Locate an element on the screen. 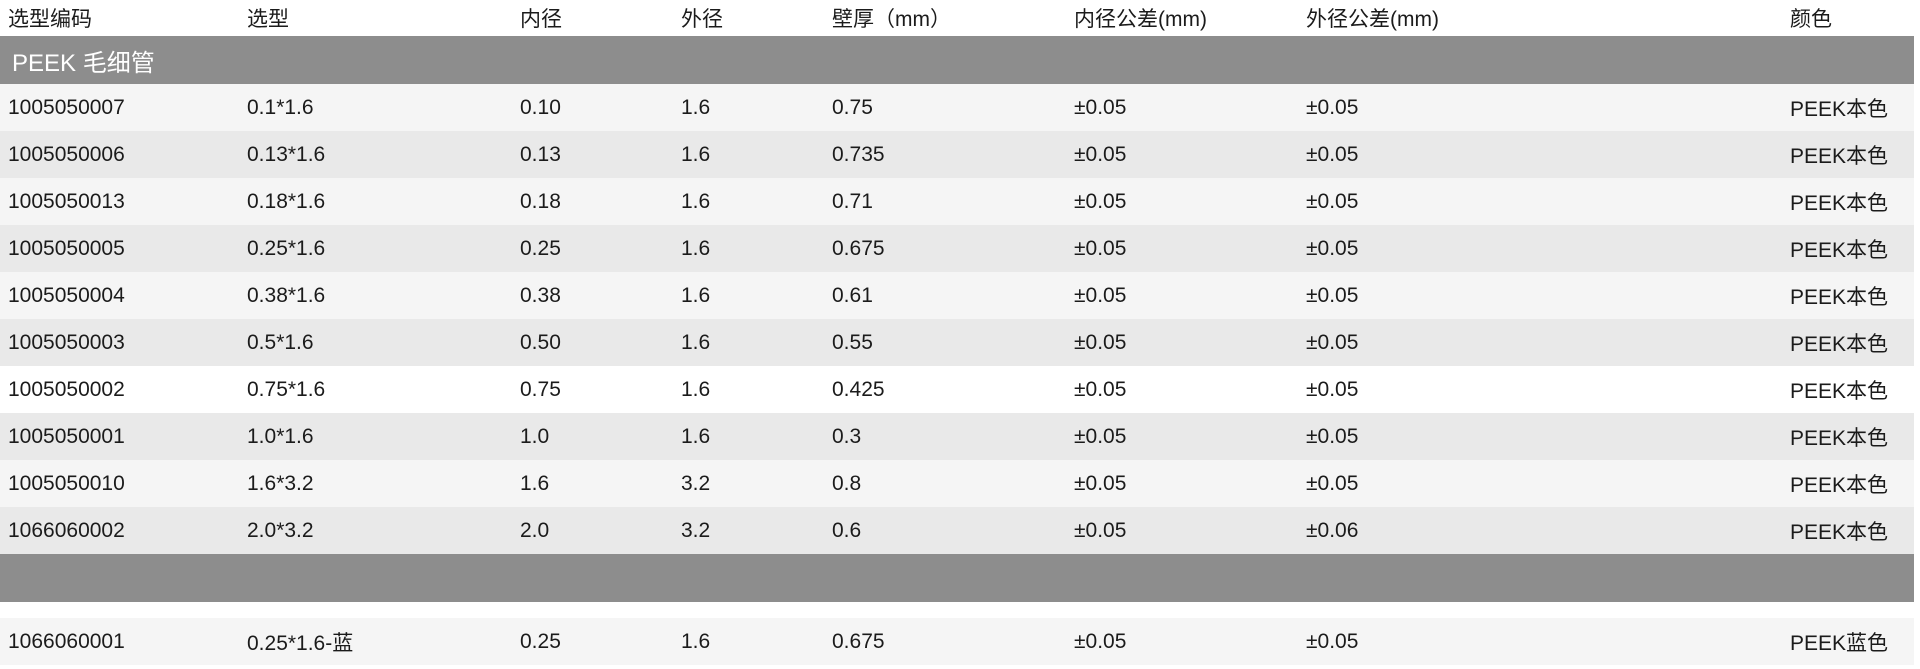 The height and width of the screenshot is (669, 1920). cell-model: 1.6*3.2 is located at coordinates (280, 483).